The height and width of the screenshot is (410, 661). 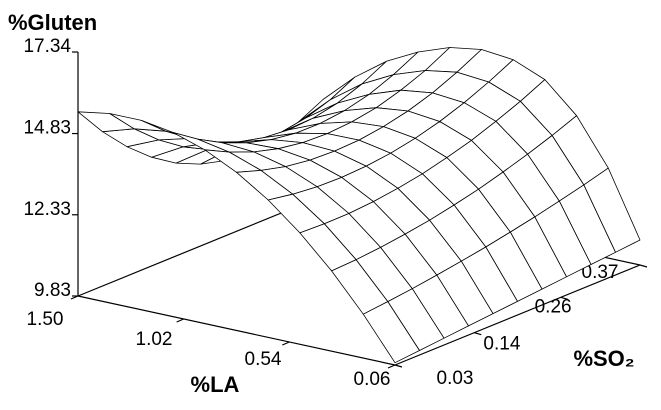 What do you see at coordinates (47, 46) in the screenshot?
I see `z-tick-label: 17.34` at bounding box center [47, 46].